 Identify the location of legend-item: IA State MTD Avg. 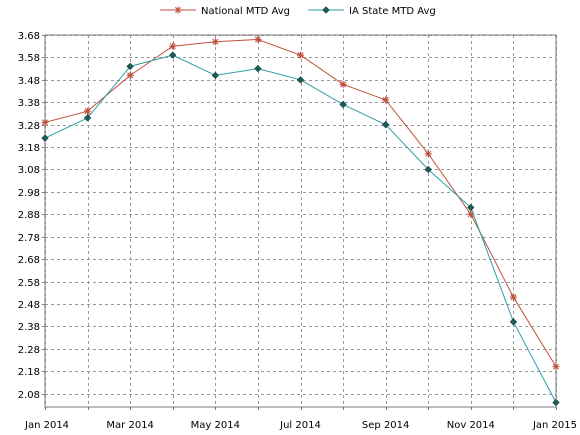
(372, 11).